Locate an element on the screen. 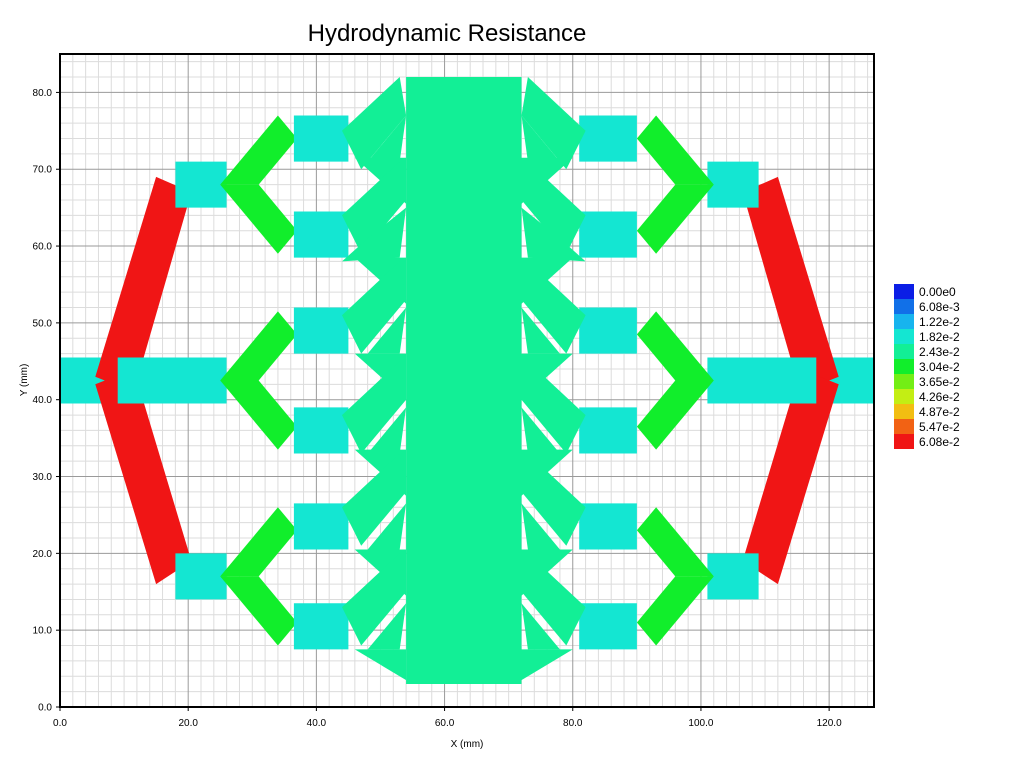 This screenshot has width=1024, height=768. y-tick-label: 20.0 is located at coordinates (43, 554).